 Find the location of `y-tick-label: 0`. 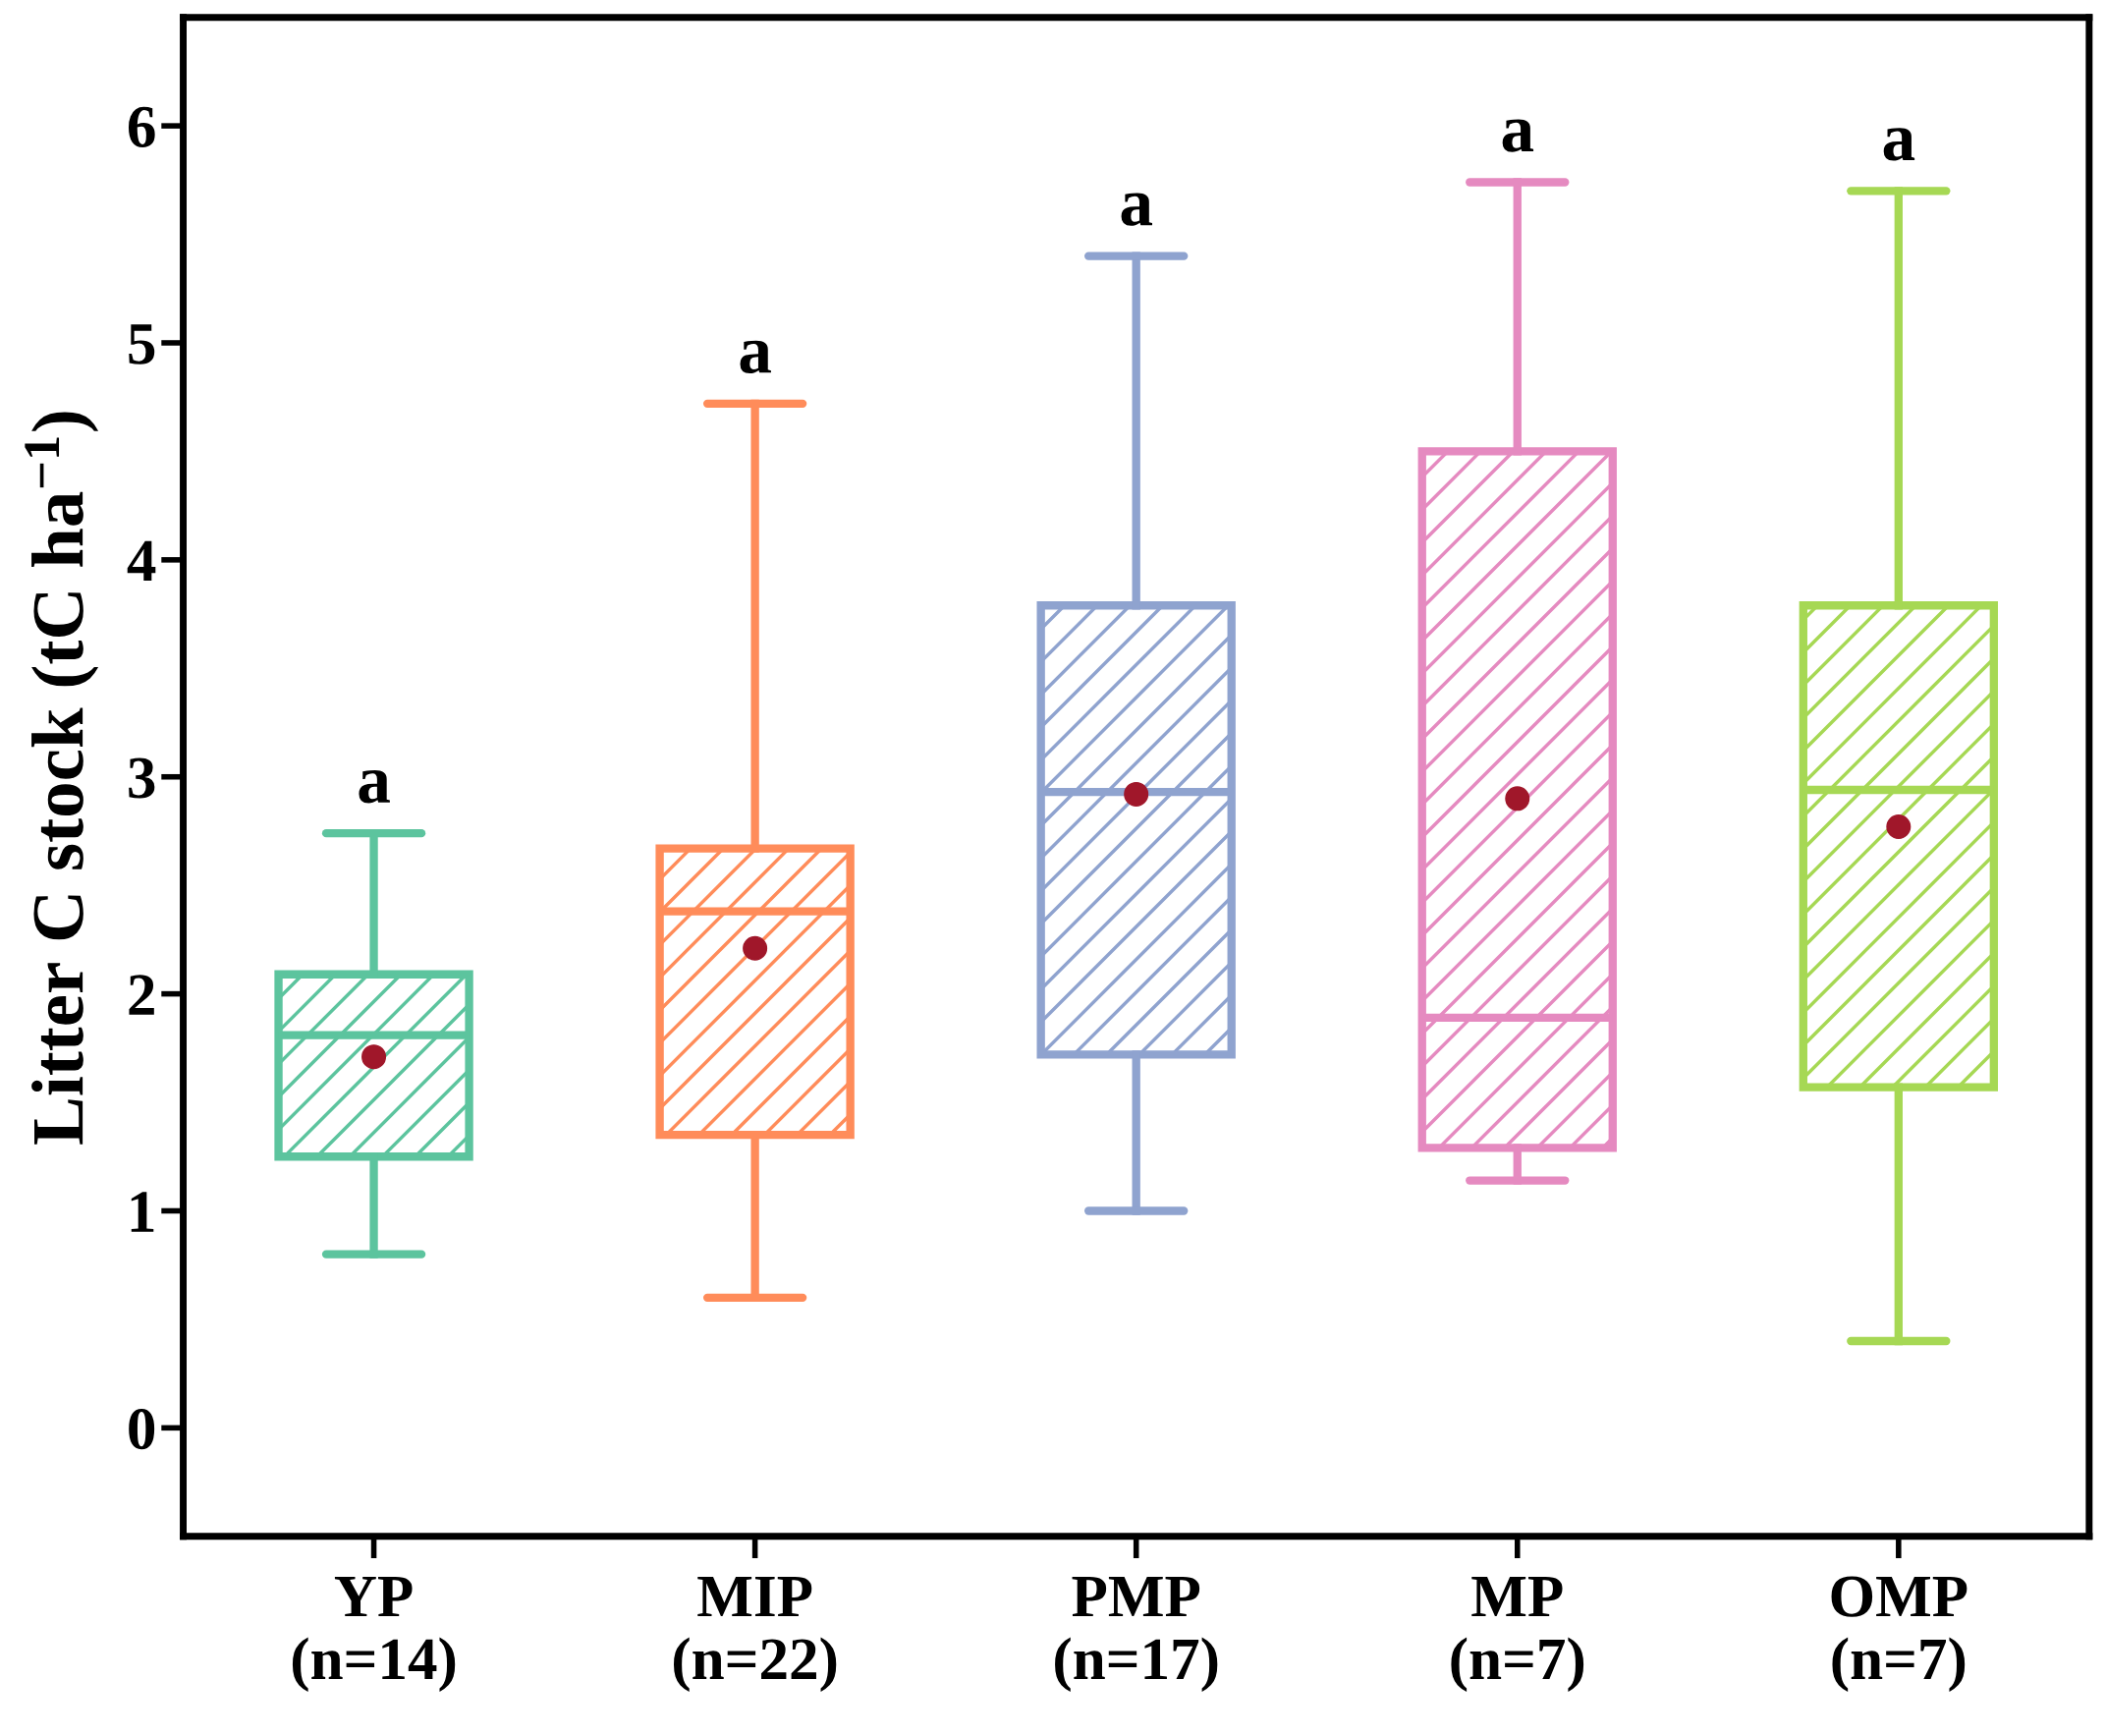

y-tick-label: 0 is located at coordinates (142, 1429).